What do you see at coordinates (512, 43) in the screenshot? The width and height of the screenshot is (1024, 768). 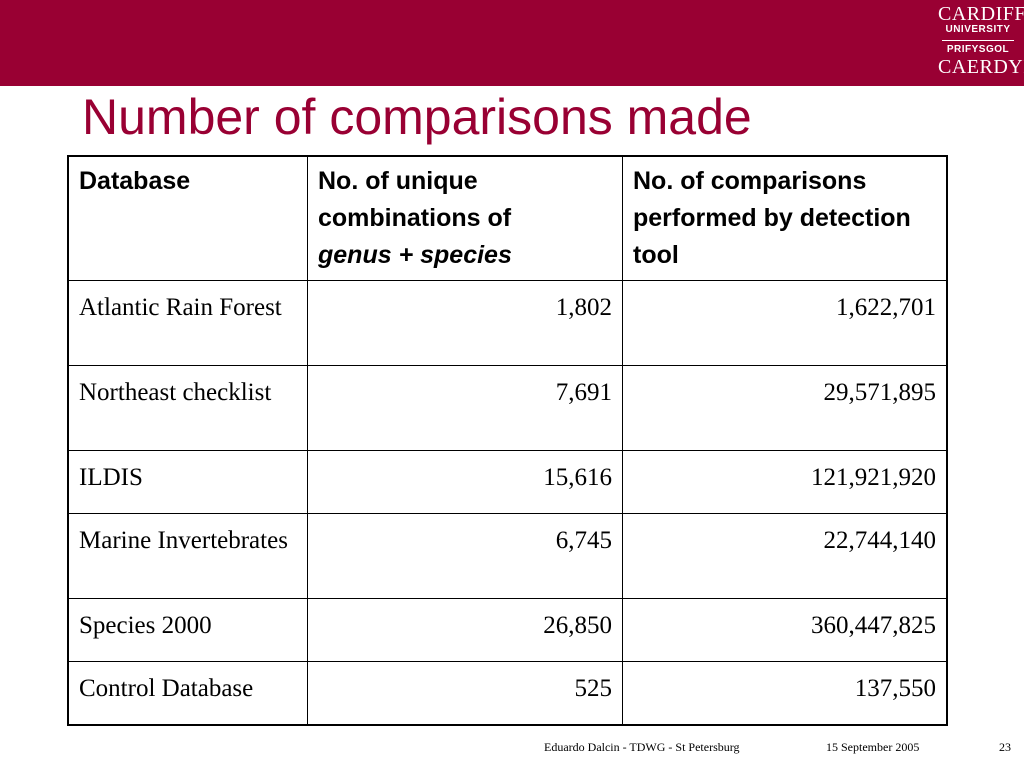 I see `header-banner: CARDIFF UNIVERSITY PRIFYSGOL CAERDYD` at bounding box center [512, 43].